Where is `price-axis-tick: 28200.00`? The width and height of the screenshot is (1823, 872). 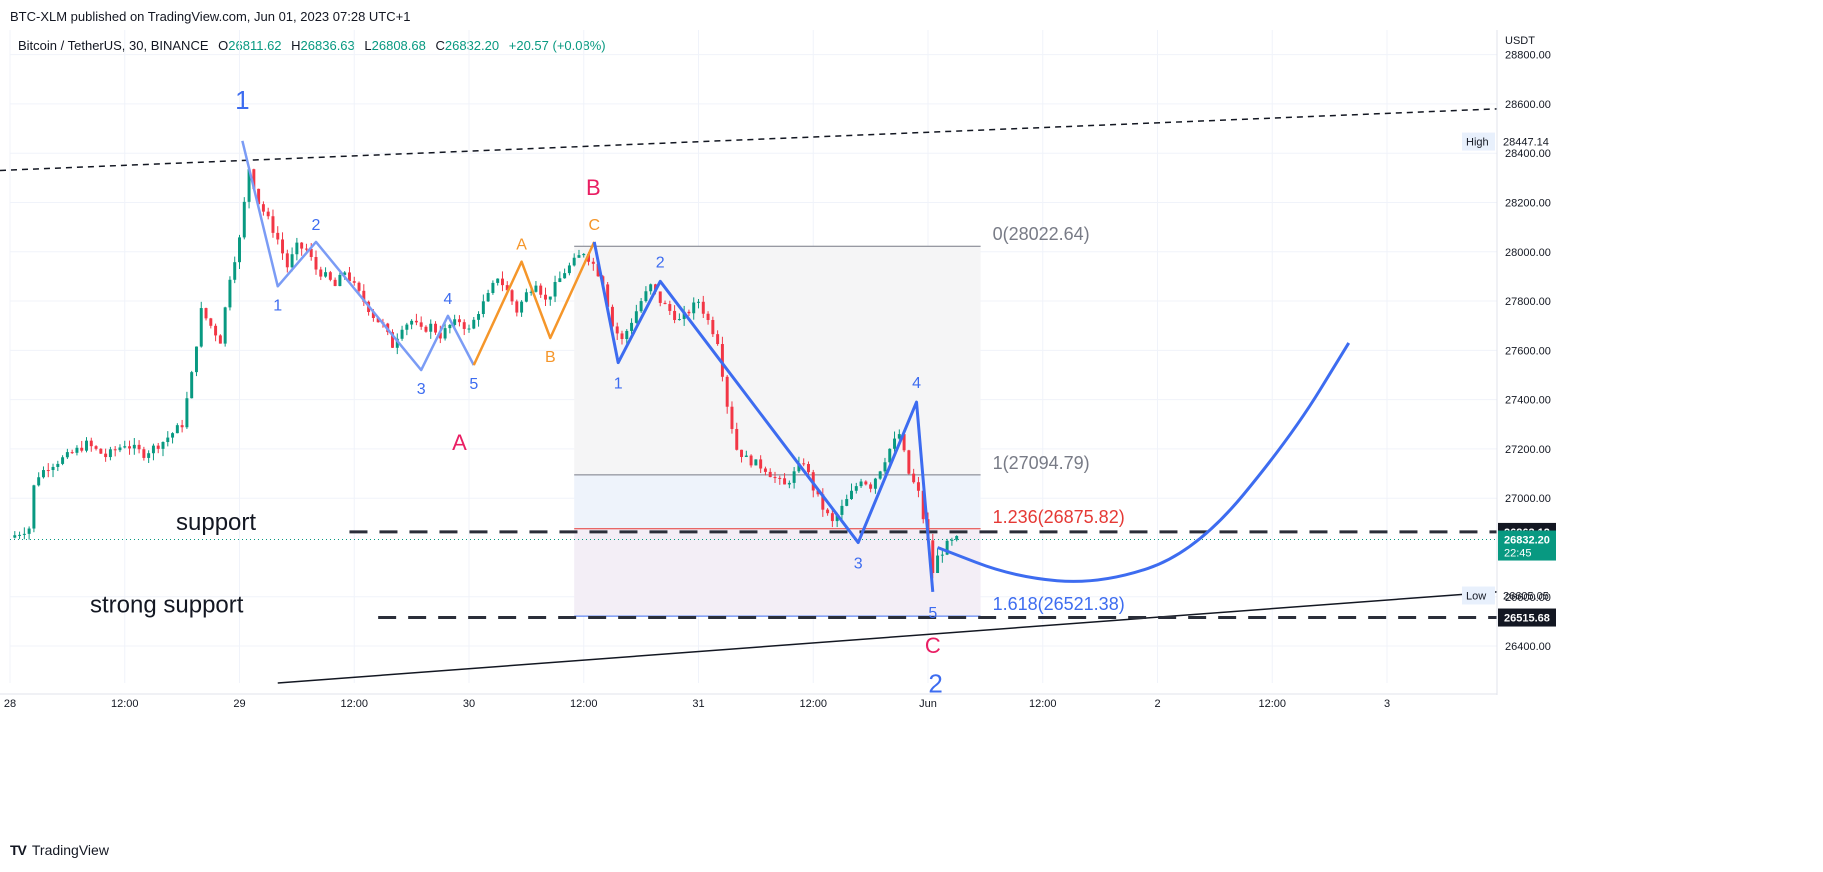 price-axis-tick: 28200.00 is located at coordinates (1528, 203).